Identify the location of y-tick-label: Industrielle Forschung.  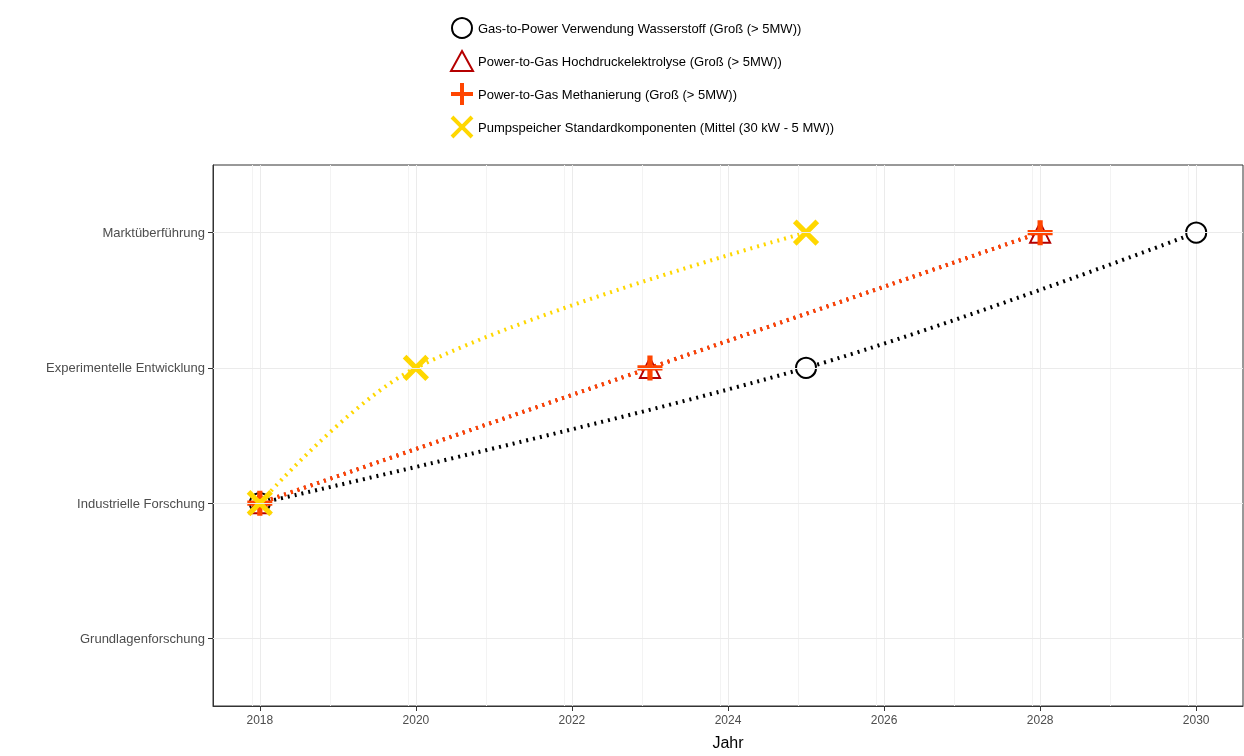
(141, 503).